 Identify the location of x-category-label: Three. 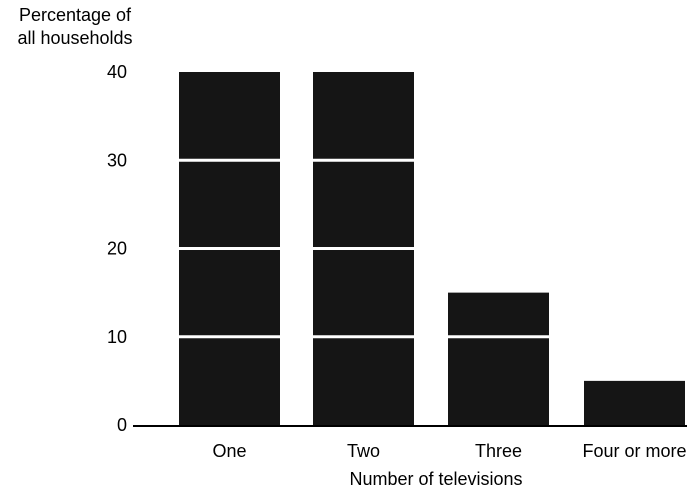
(498, 451).